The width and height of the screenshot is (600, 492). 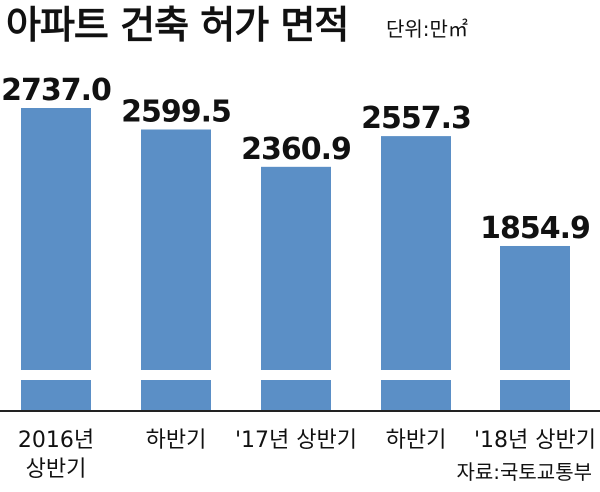 I want to click on category-label: '18년 상반기, so click(x=535, y=440).